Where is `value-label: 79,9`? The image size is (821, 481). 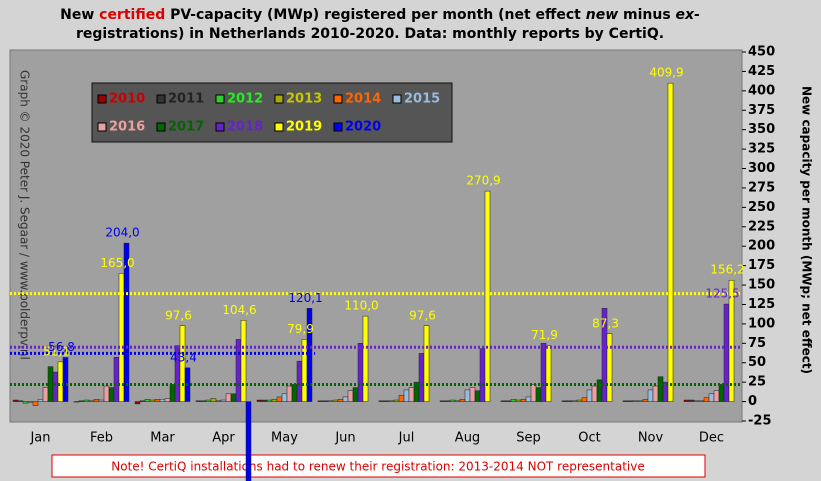
value-label: 79,9 is located at coordinates (300, 329).